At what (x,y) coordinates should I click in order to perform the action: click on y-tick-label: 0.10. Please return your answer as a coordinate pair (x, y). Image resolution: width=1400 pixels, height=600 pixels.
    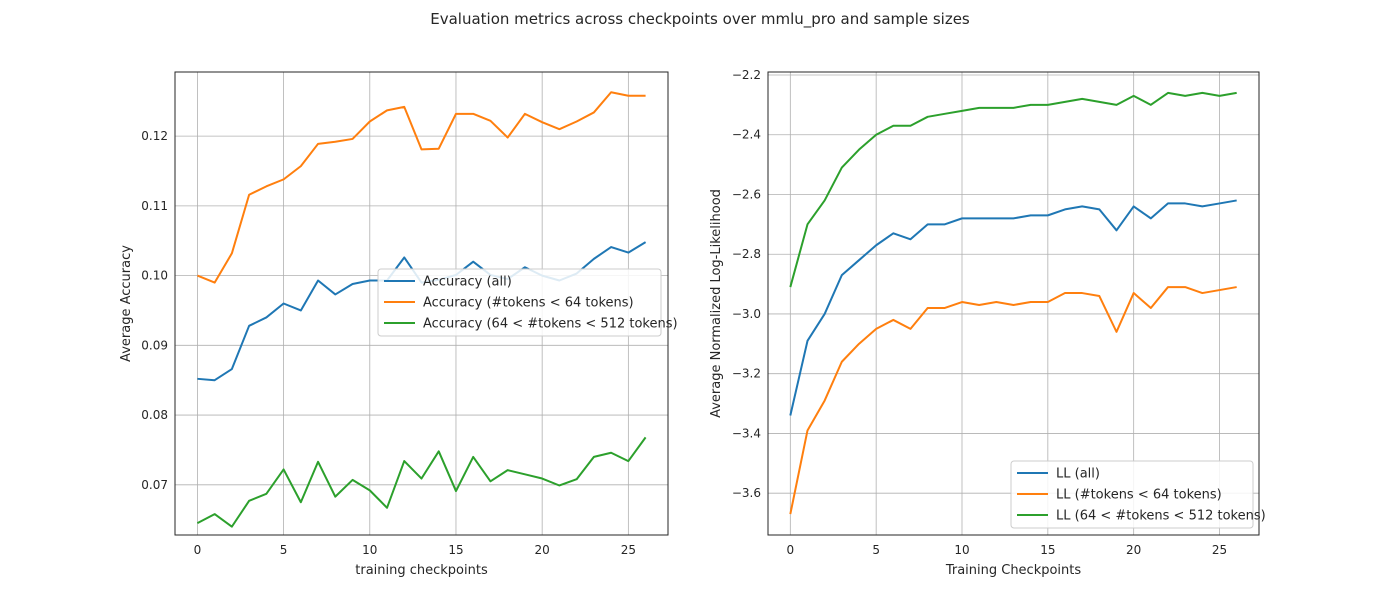
    Looking at the image, I should click on (154, 276).